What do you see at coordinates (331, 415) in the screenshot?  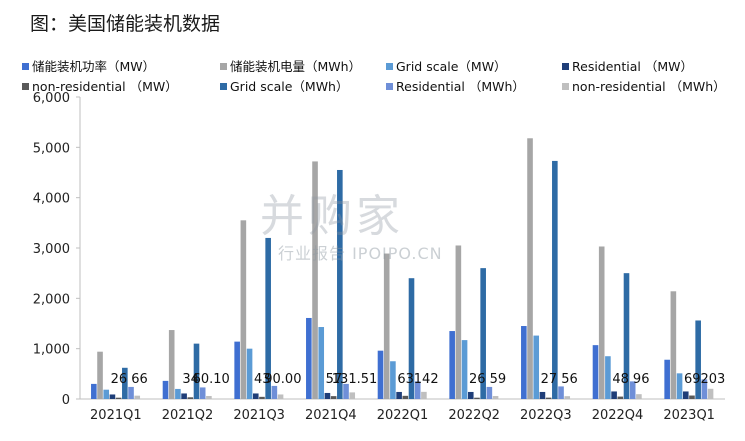 I see `x-tick-label: 2021Q4` at bounding box center [331, 415].